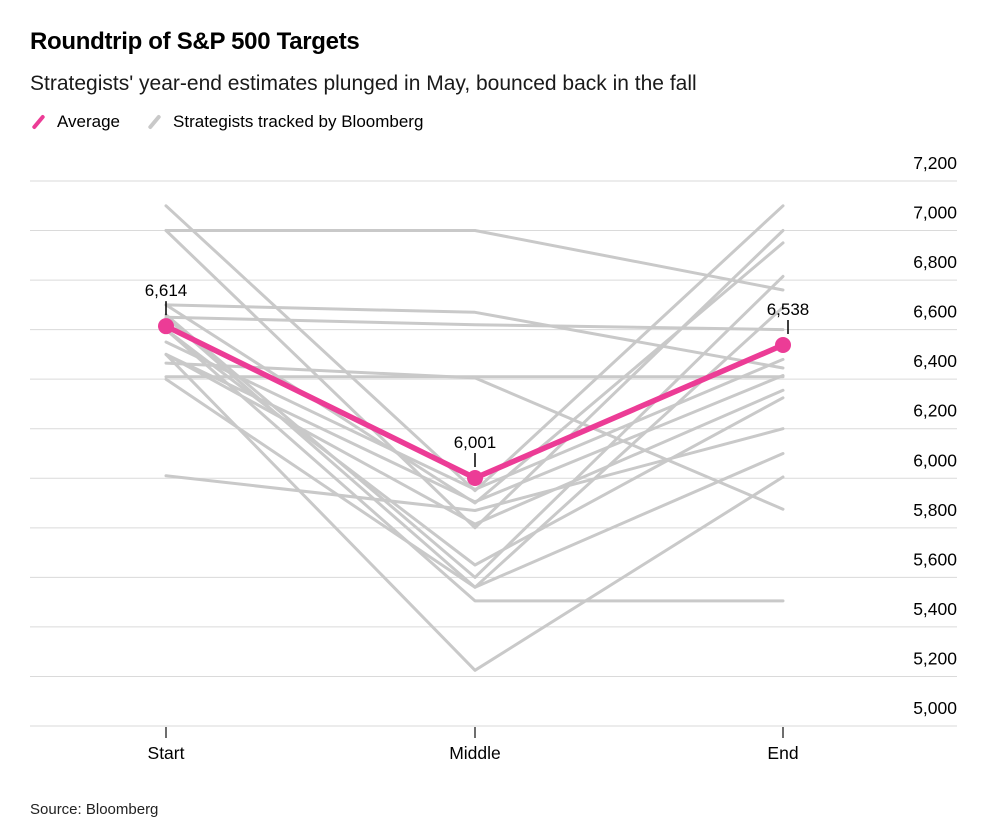 Image resolution: width=997 pixels, height=828 pixels. What do you see at coordinates (935, 658) in the screenshot?
I see `y-axis-label: 5,200` at bounding box center [935, 658].